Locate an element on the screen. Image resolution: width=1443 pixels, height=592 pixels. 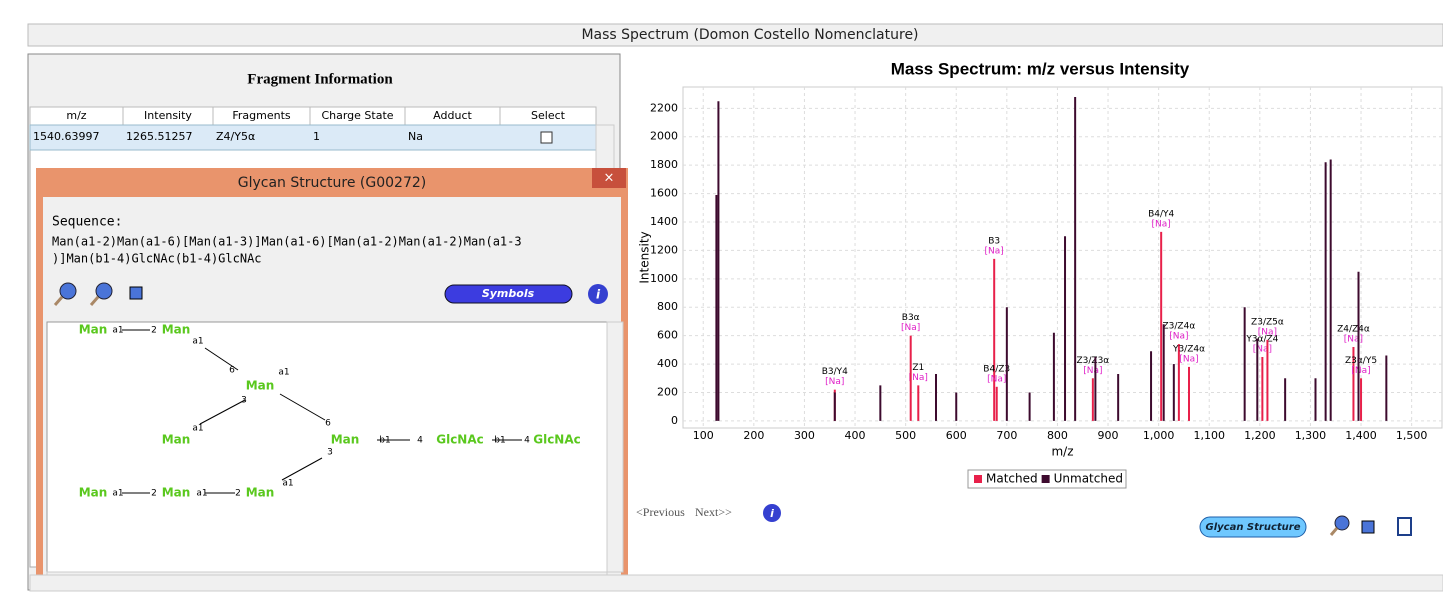
legend-label: Matched is located at coordinates (1012, 479).